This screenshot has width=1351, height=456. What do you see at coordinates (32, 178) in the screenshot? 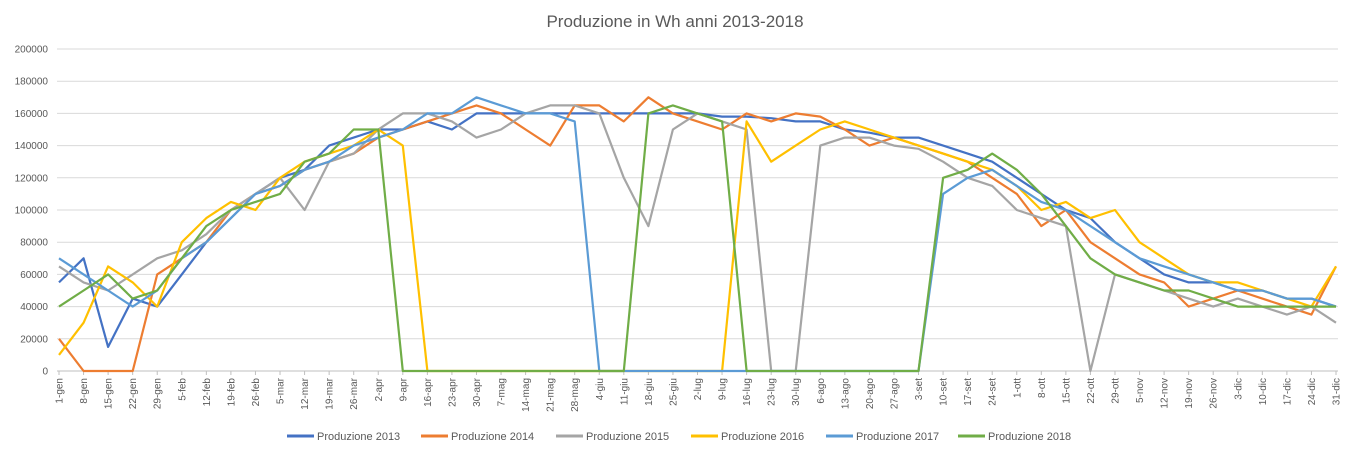
I see `y-tick-label: 120000` at bounding box center [32, 178].